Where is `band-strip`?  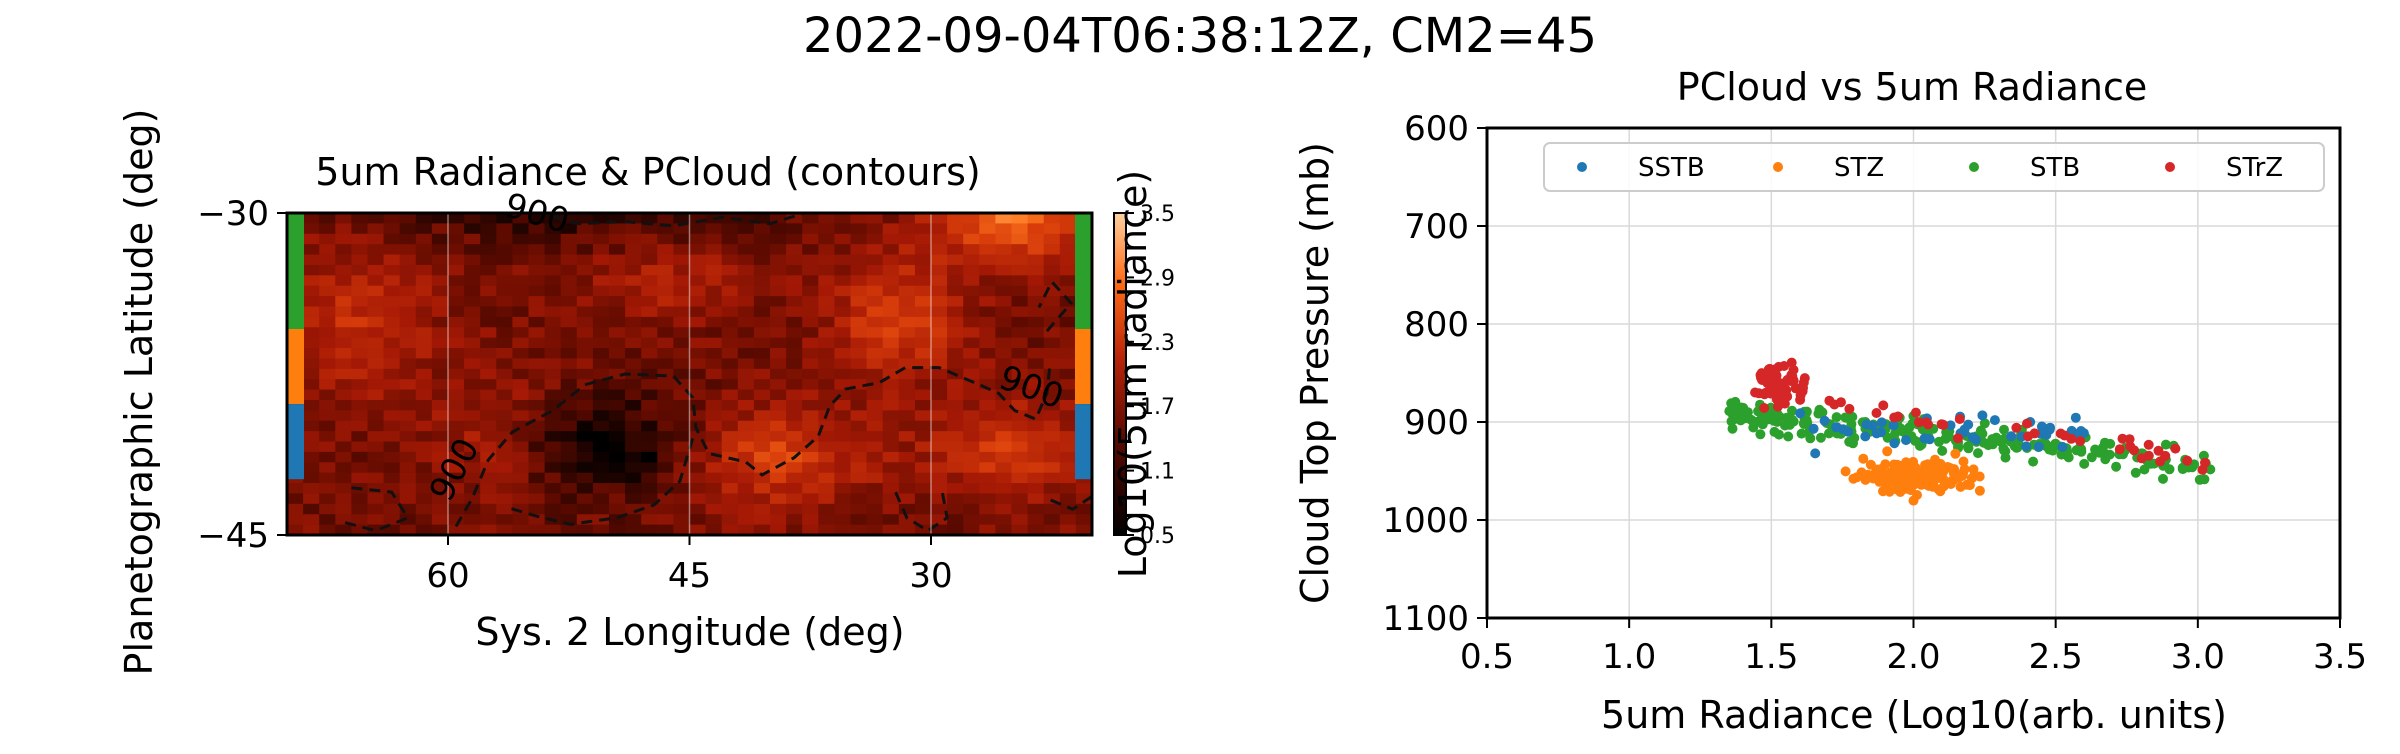
band-strip is located at coordinates (1083, 442).